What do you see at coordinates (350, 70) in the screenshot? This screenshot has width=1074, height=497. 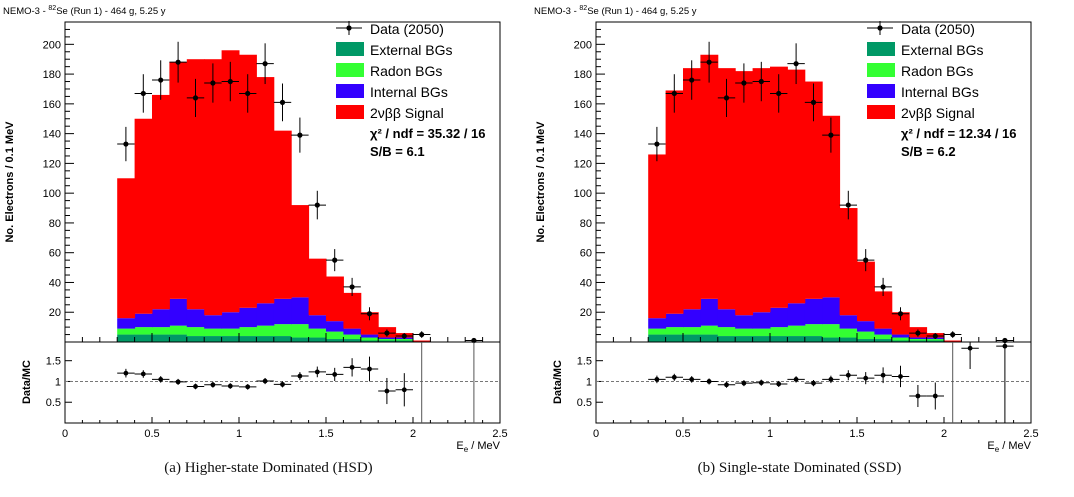 I see `legend-swatch-radon` at bounding box center [350, 70].